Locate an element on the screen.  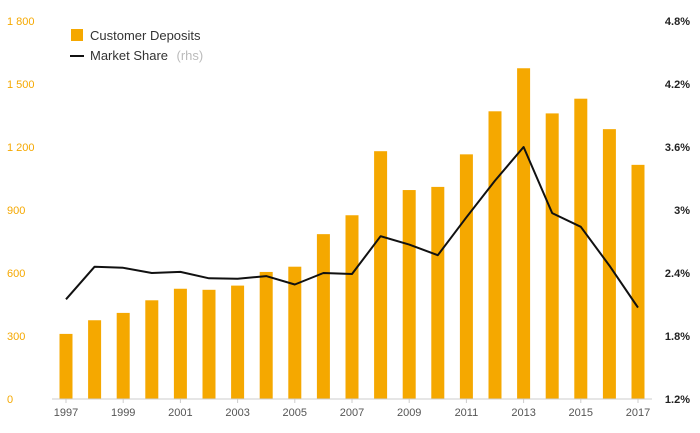
left-tick-label: 1 200 is located at coordinates (21, 148).